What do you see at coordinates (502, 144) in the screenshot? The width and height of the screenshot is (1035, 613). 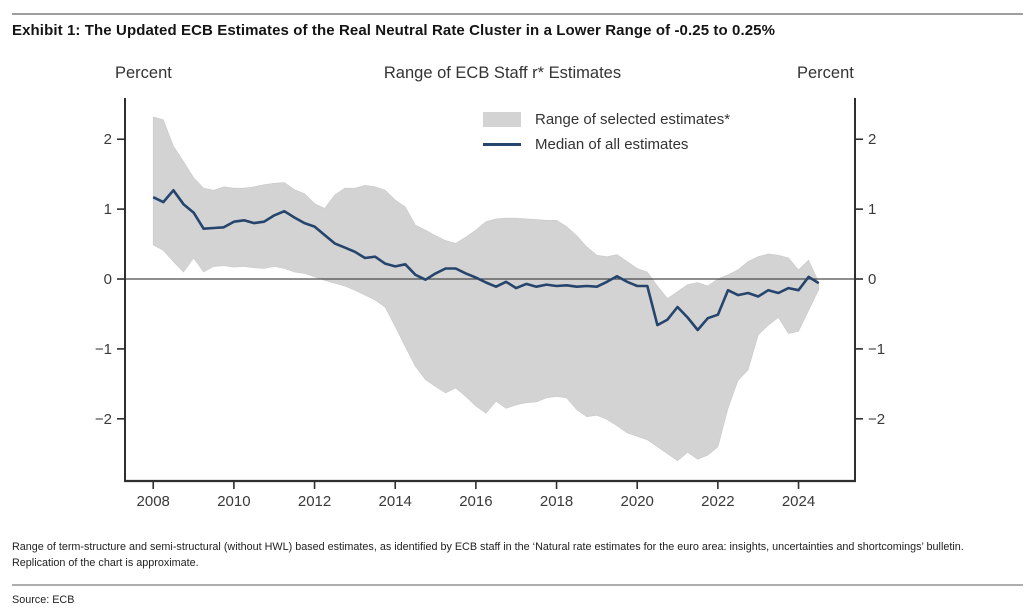 I see `median-line-swatch` at bounding box center [502, 144].